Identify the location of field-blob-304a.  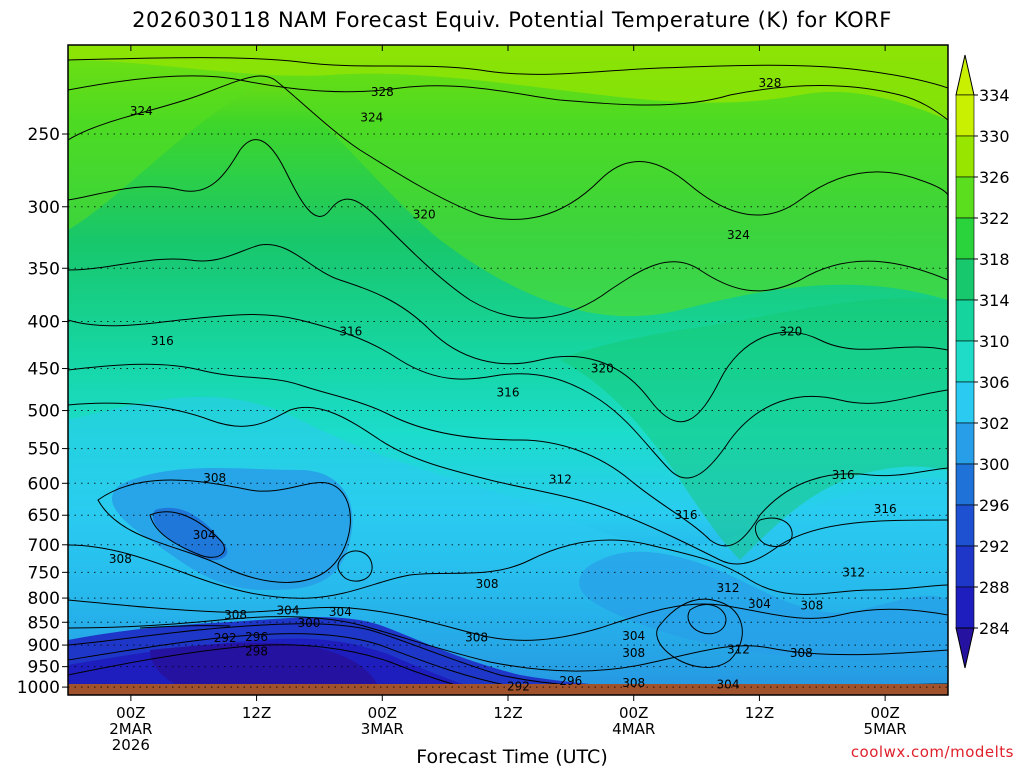
(232, 529).